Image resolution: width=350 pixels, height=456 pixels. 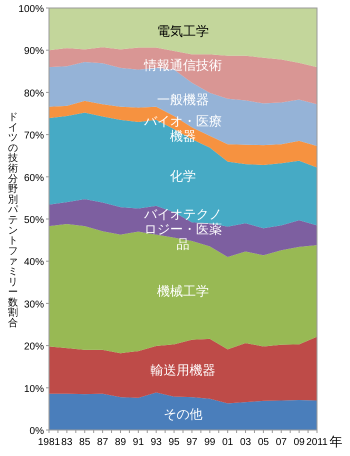 What do you see at coordinates (210, 442) in the screenshot?
I see `x-tick-label: 99` at bounding box center [210, 442].